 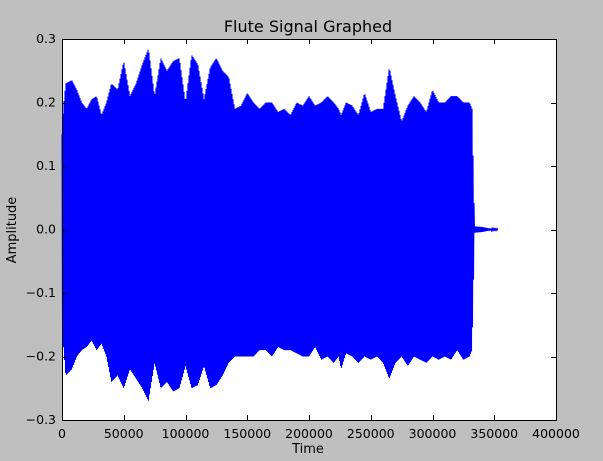 I want to click on x-tick-label: 350000, so click(x=494, y=433).